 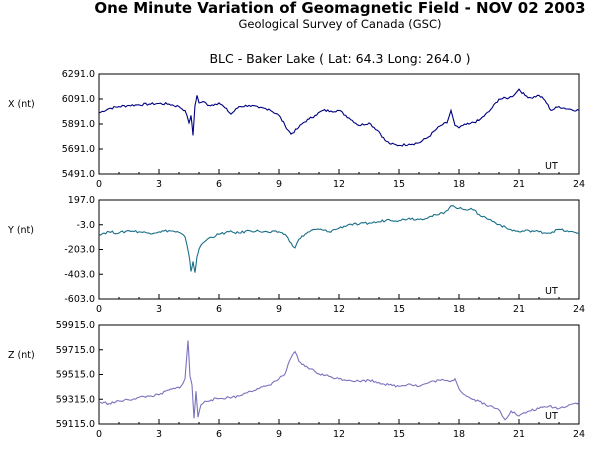 What do you see at coordinates (75, 325) in the screenshot?
I see `z-y-tick-label: 59915.0` at bounding box center [75, 325].